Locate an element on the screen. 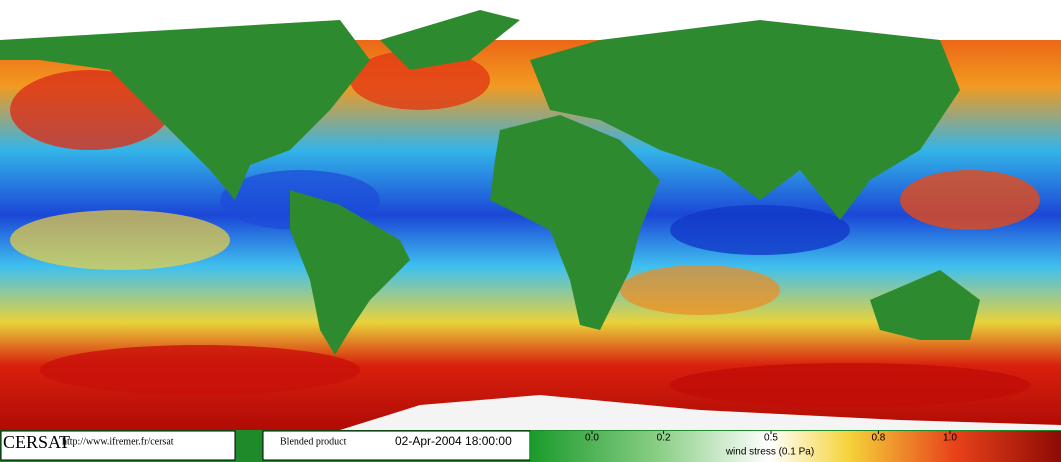  logo-box is located at coordinates (118, 445).